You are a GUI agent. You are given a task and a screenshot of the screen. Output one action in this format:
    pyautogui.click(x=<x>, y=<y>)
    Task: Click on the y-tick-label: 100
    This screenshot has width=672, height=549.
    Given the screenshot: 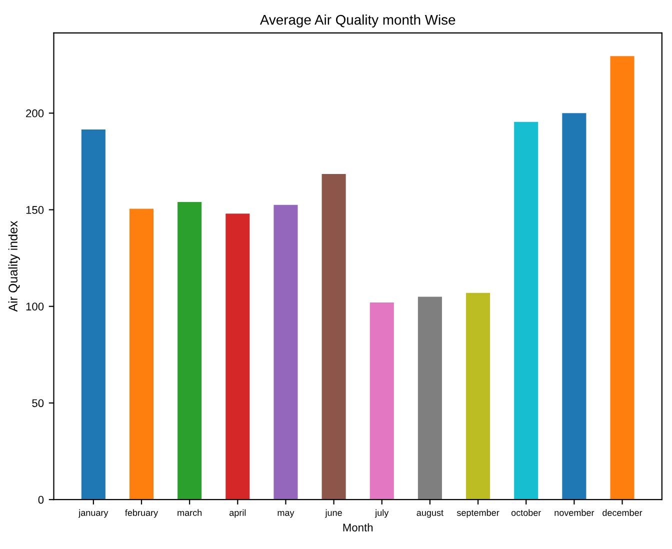 What is the action you would take?
    pyautogui.click(x=35, y=306)
    